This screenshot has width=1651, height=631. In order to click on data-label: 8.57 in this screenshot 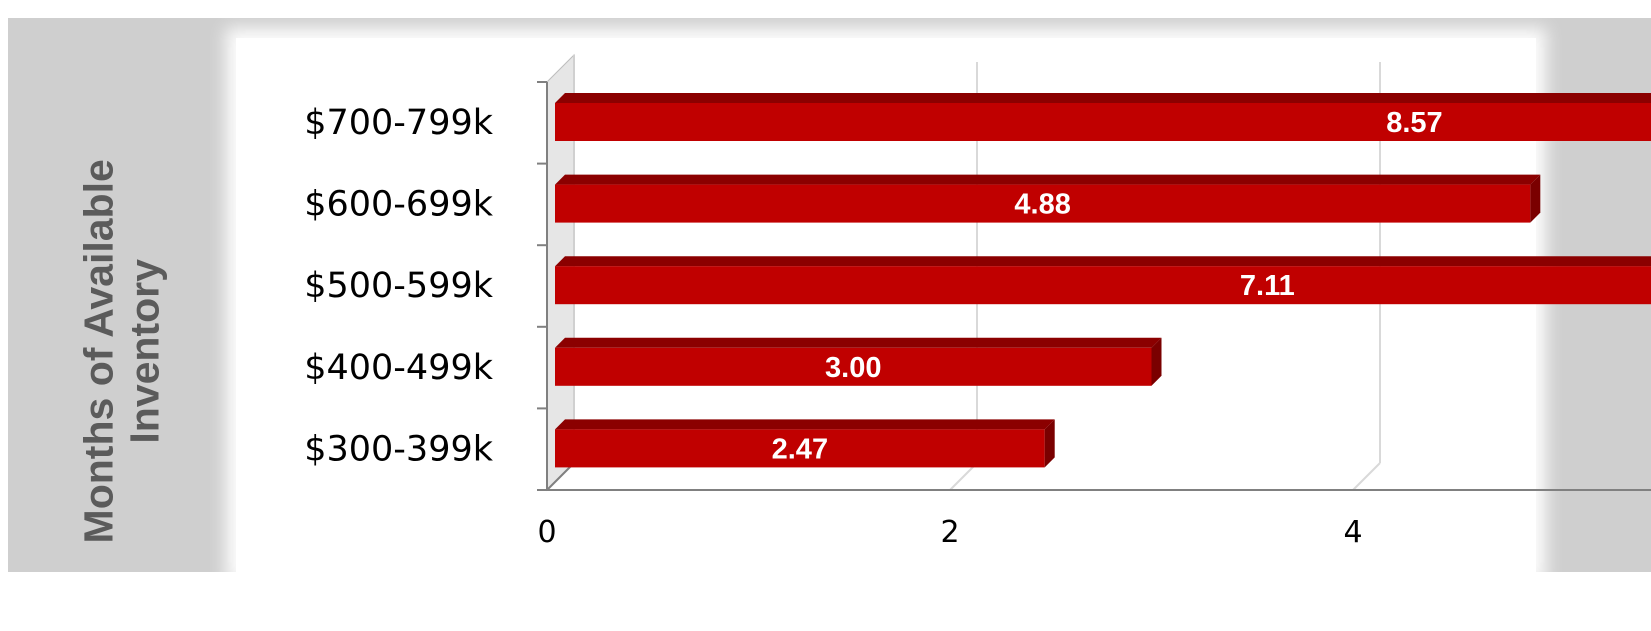, I will do `click(1414, 123)`.